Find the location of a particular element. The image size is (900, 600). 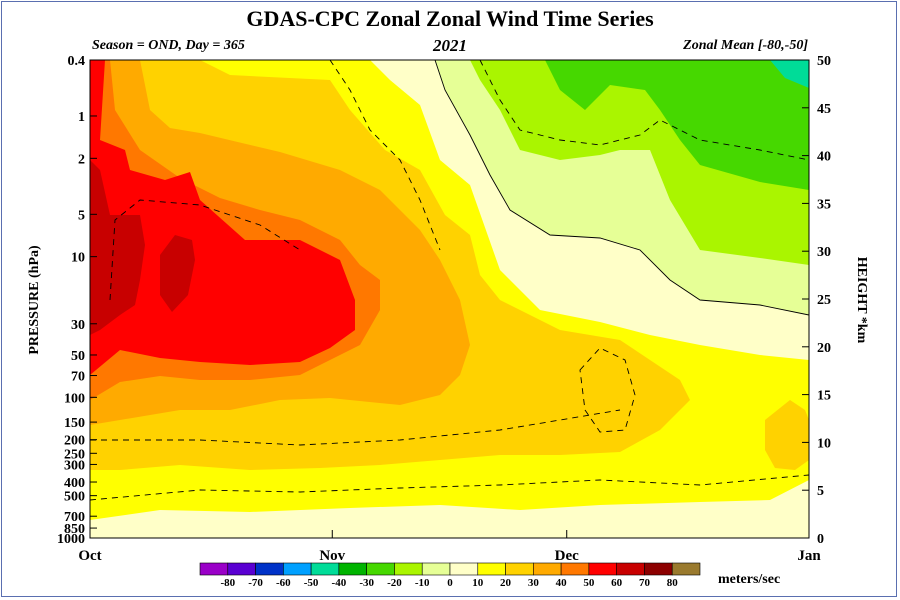

colorbar-tick-label: 30 is located at coordinates (534, 583).